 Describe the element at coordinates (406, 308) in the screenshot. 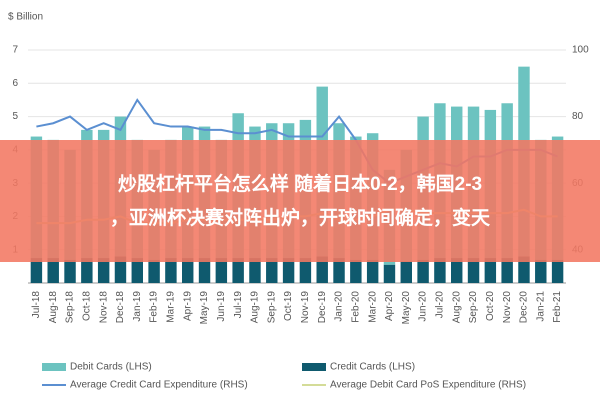

I see `x-tick-label: May-20` at that location.